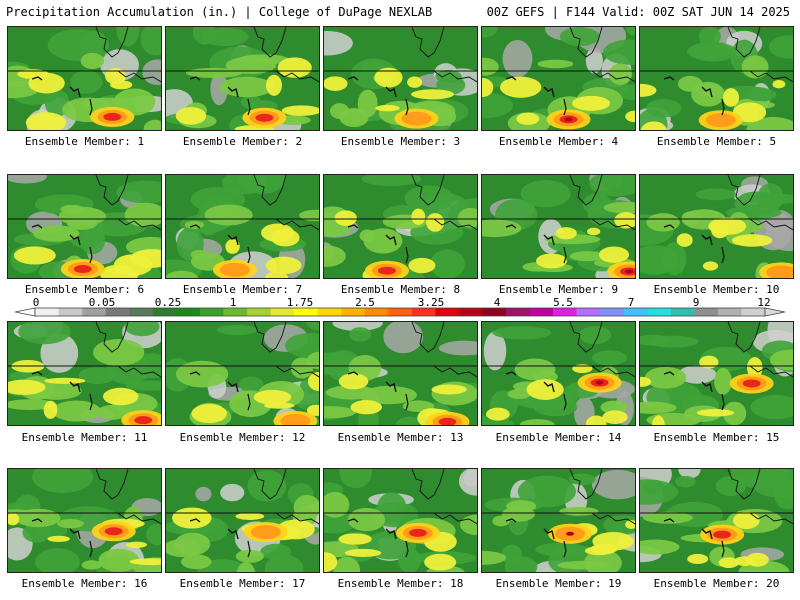 Image resolution: width=800 pixels, height=600 pixels. I want to click on ensemble-member-label: Ensemble Member: 11, so click(84, 437).